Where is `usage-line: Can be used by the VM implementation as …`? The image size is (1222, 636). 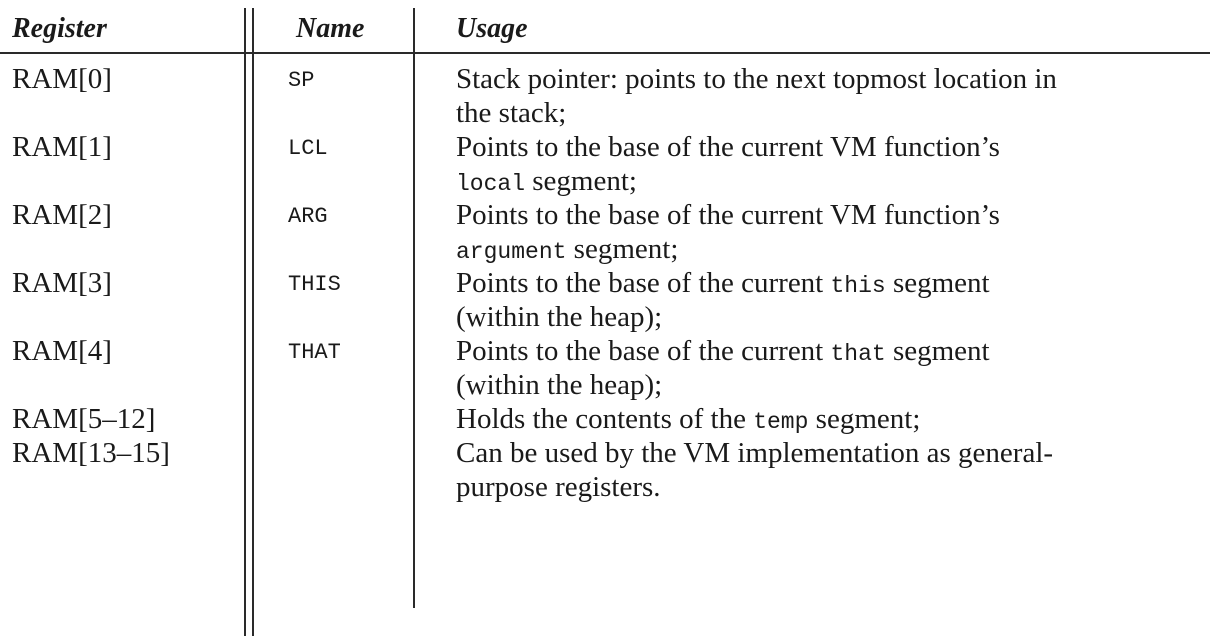 usage-line: Can be used by the VM implementation as … is located at coordinates (831, 453).